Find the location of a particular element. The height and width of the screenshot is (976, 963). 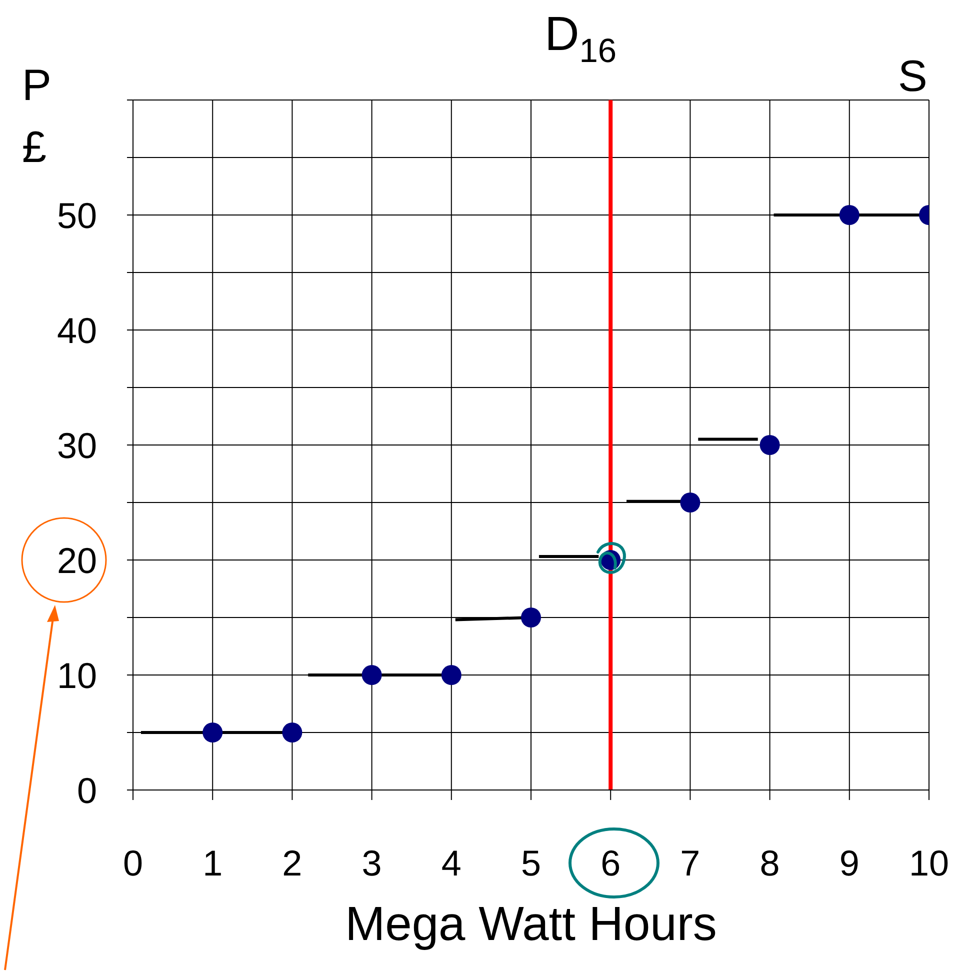

x-axis-title: Mega Watt Hours is located at coordinates (531, 924).